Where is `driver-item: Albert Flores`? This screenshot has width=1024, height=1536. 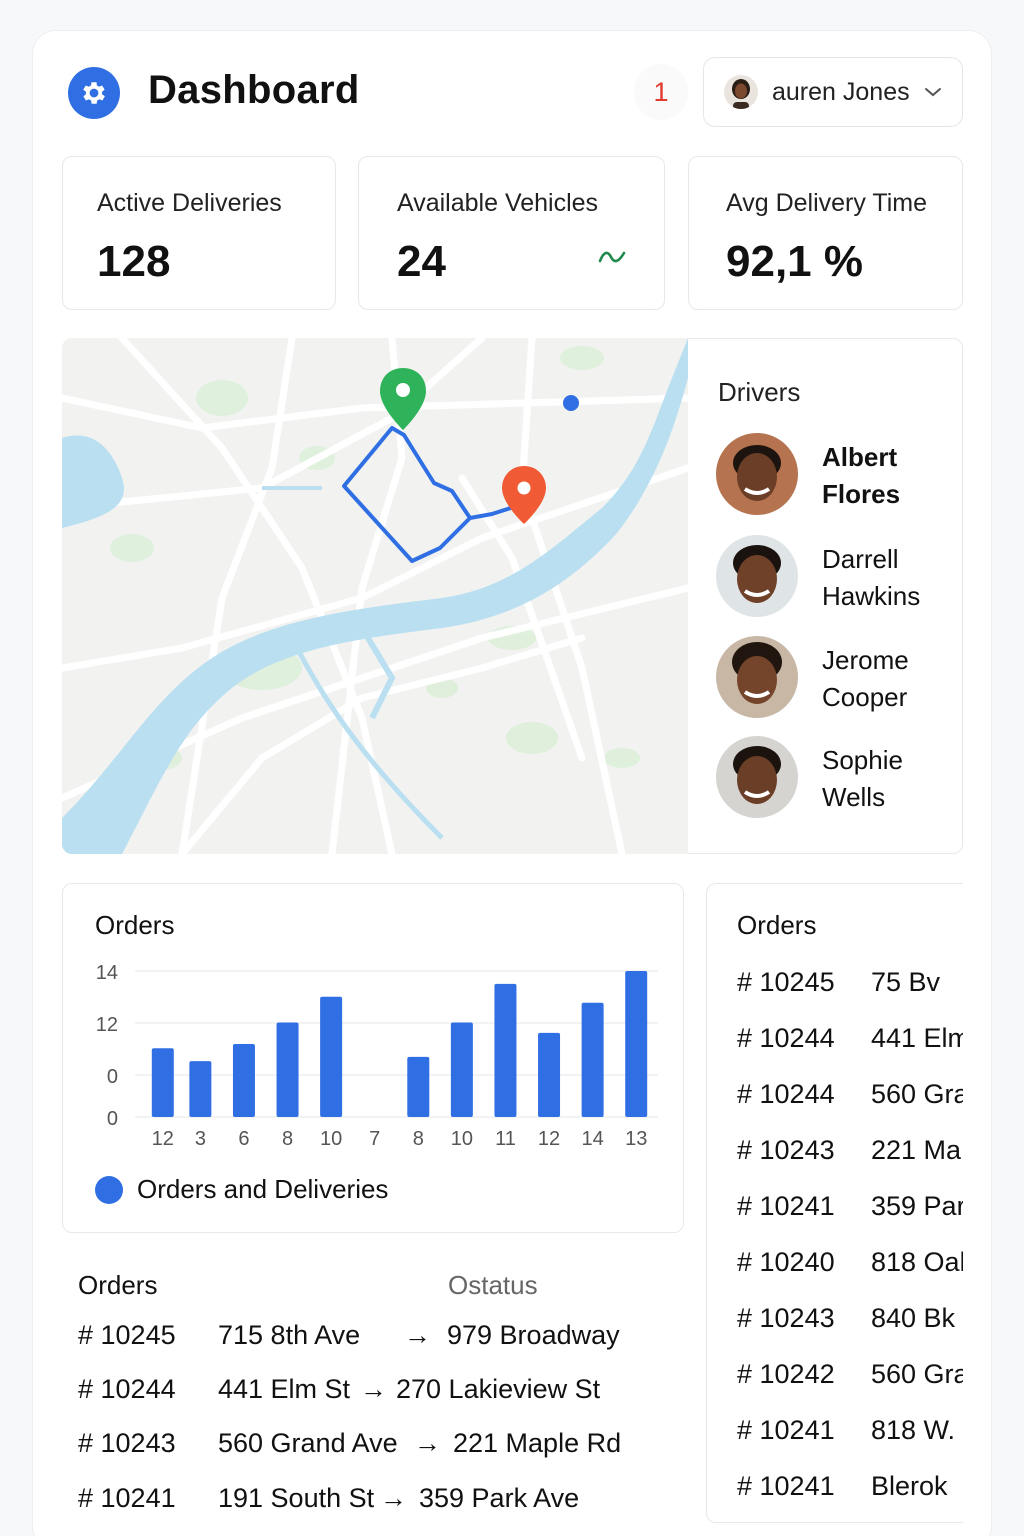
driver-item: Albert Flores is located at coordinates (836, 475).